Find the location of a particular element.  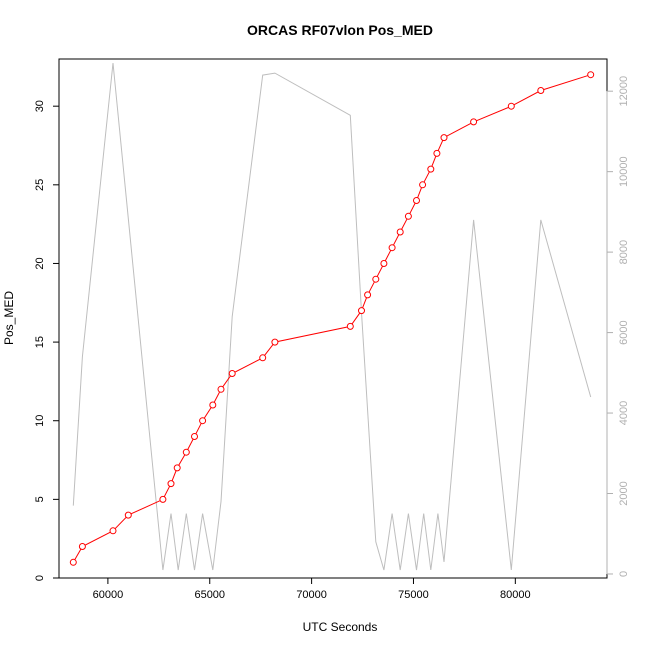

x-tick-label: 65000 is located at coordinates (209, 595).